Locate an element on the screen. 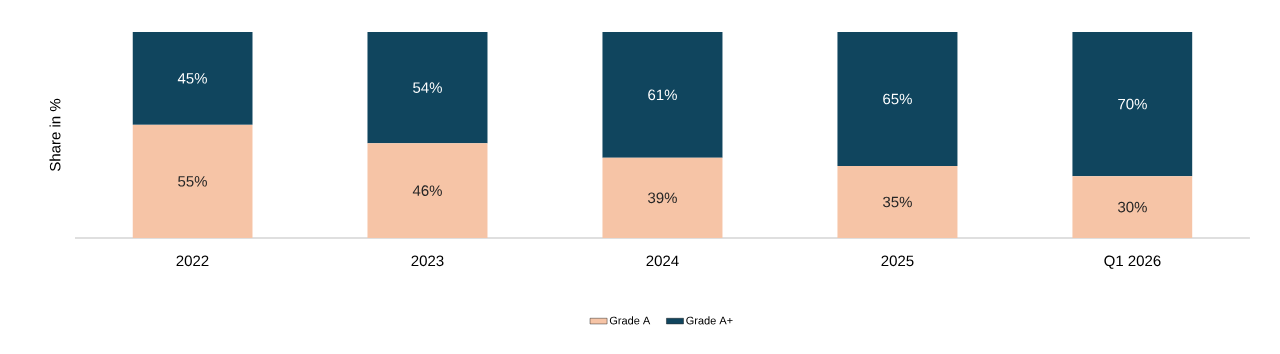  data-label: 54% is located at coordinates (427, 87).